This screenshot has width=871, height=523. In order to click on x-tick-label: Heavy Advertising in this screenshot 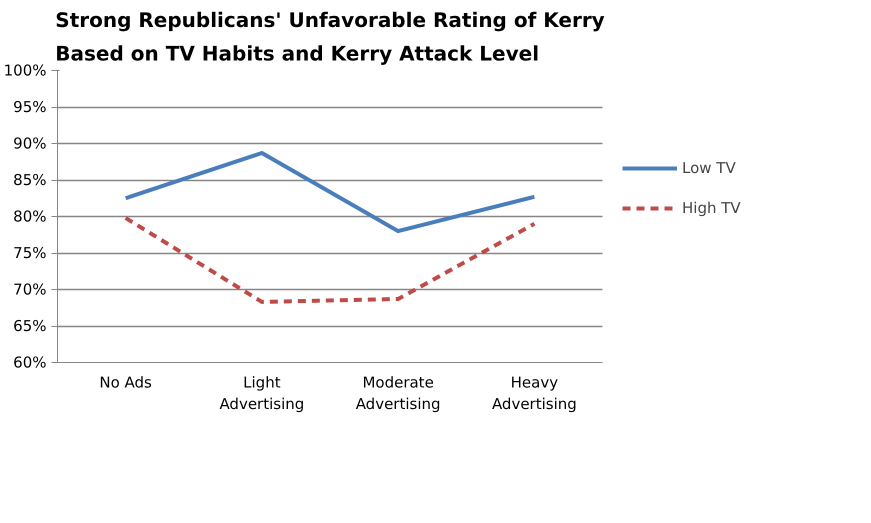, I will do `click(534, 394)`.